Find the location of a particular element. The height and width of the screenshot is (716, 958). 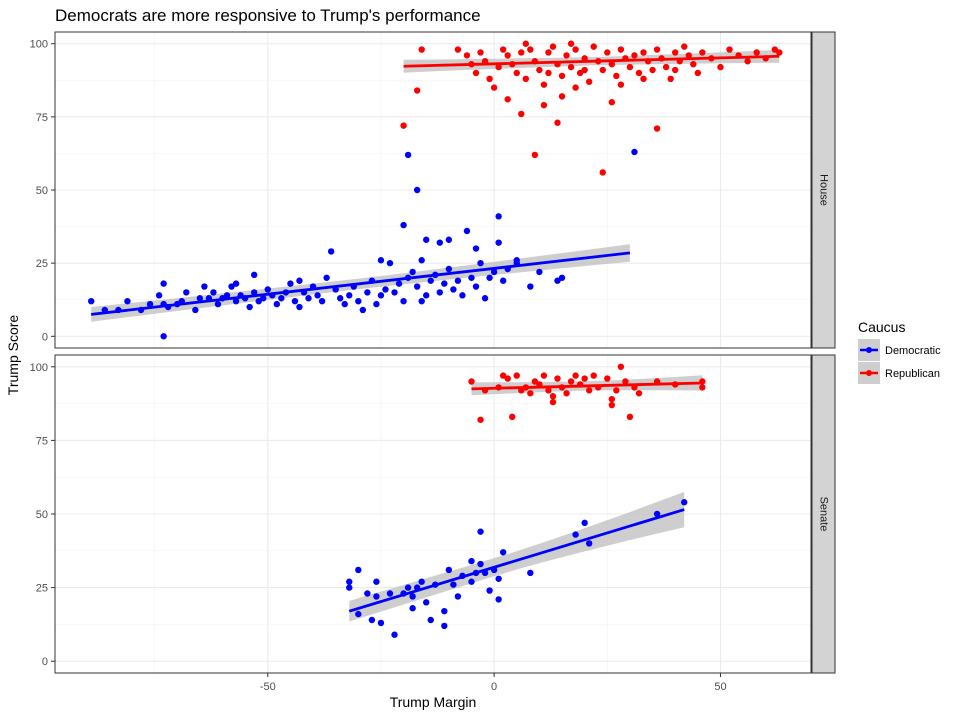

legend-label: Democratic is located at coordinates (913, 351).